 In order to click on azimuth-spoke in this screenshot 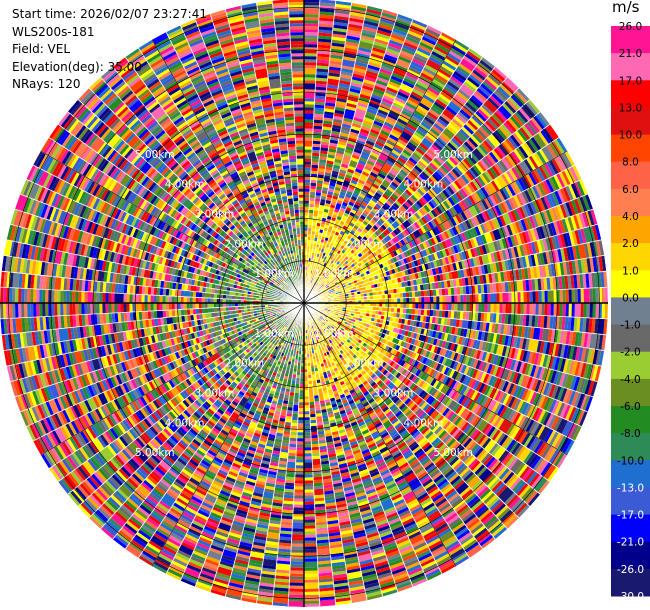, I will do `click(228, 434)`.